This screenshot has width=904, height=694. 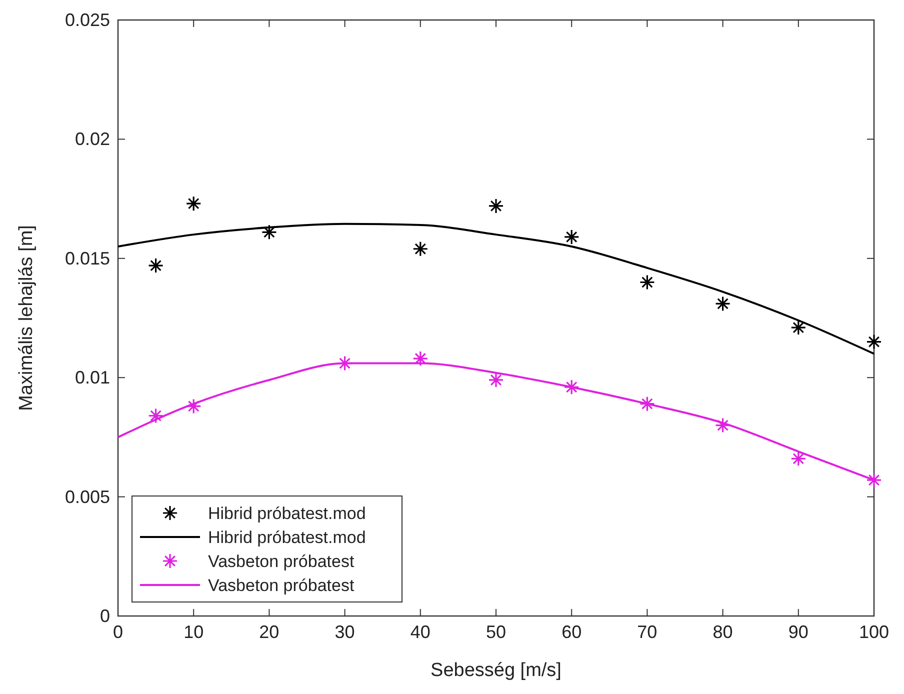 What do you see at coordinates (874, 632) in the screenshot?
I see `x-tick-label: 100` at bounding box center [874, 632].